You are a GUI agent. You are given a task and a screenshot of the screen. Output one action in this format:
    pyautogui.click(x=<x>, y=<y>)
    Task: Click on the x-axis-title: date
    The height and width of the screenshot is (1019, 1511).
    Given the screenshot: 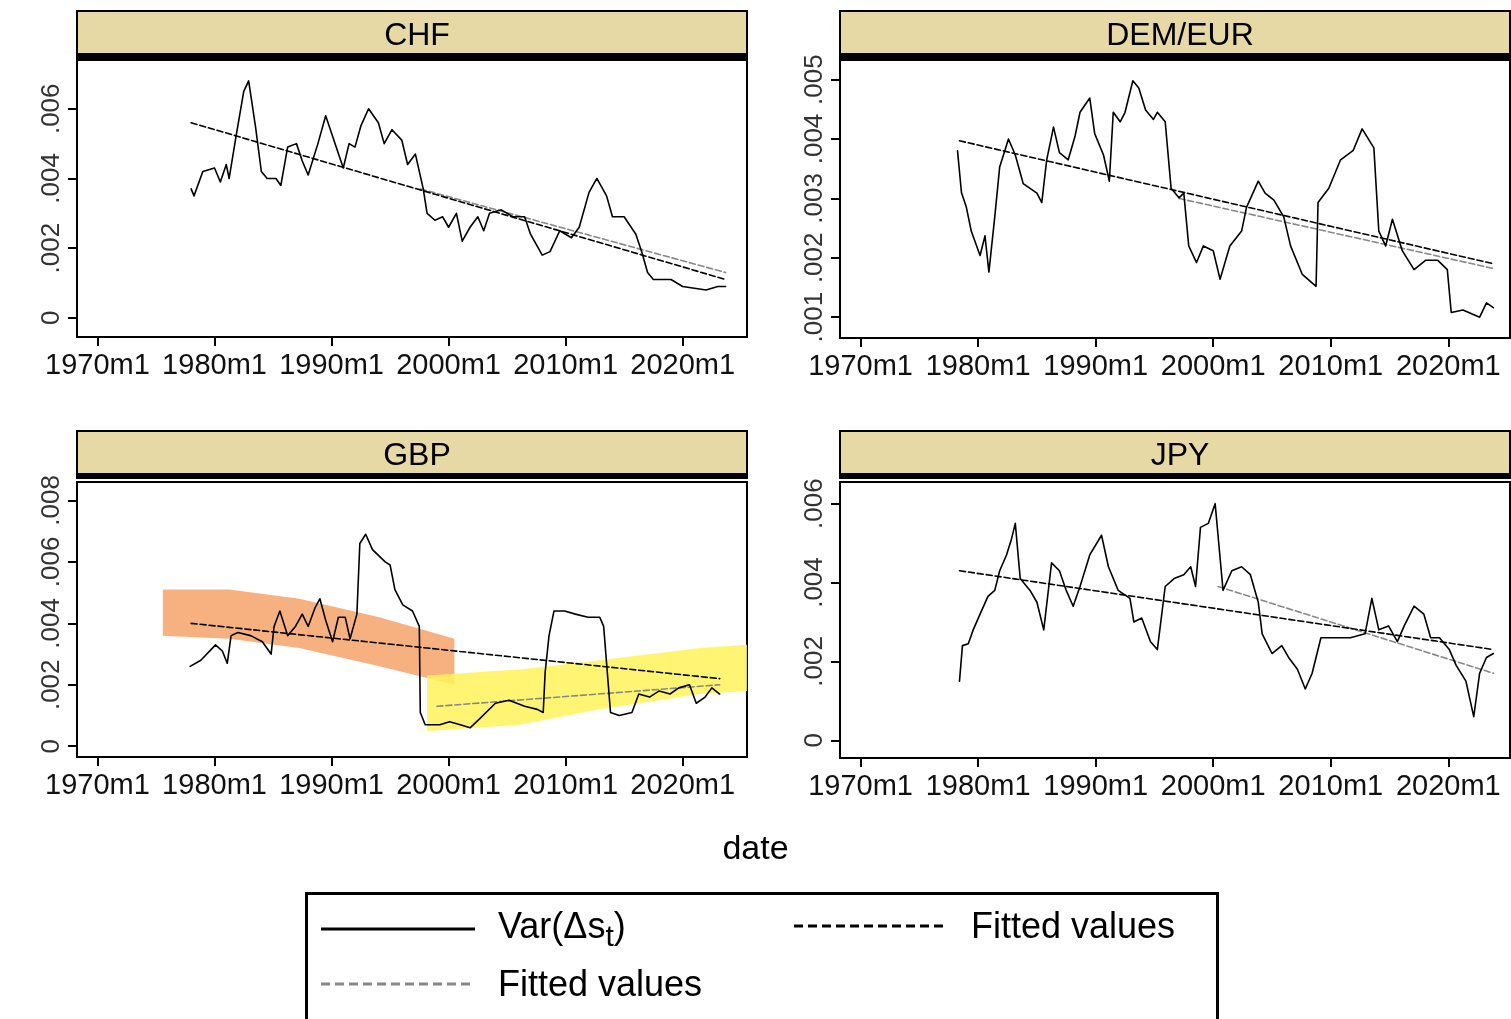 What is the action you would take?
    pyautogui.click(x=755, y=847)
    